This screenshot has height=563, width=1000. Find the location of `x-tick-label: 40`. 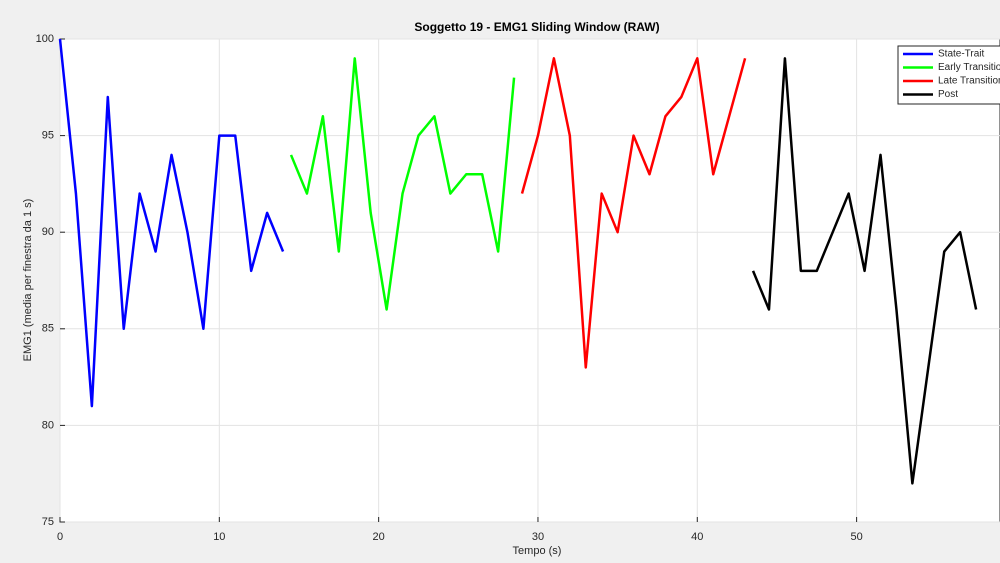

x-tick-label: 40 is located at coordinates (697, 537).